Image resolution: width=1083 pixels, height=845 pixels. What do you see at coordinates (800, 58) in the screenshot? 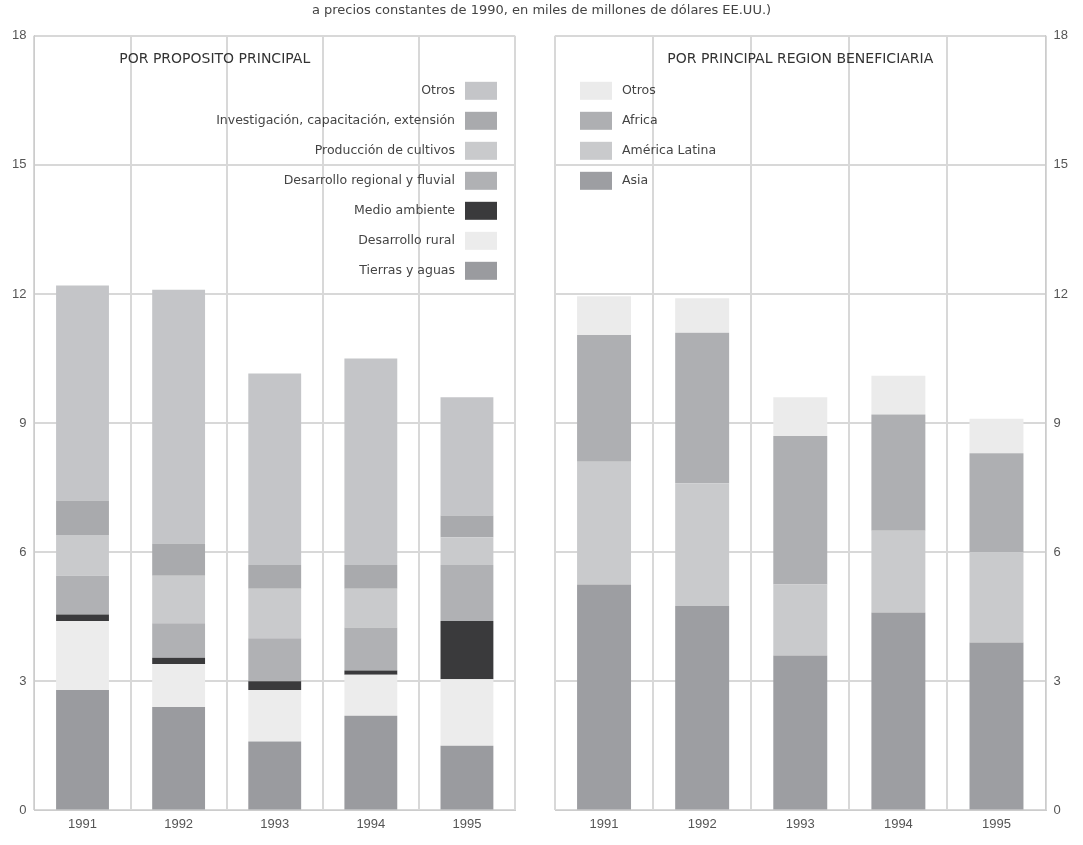
I see `text: POR PRINCIPAL REGION BENEFICIARIA` at bounding box center [800, 58].